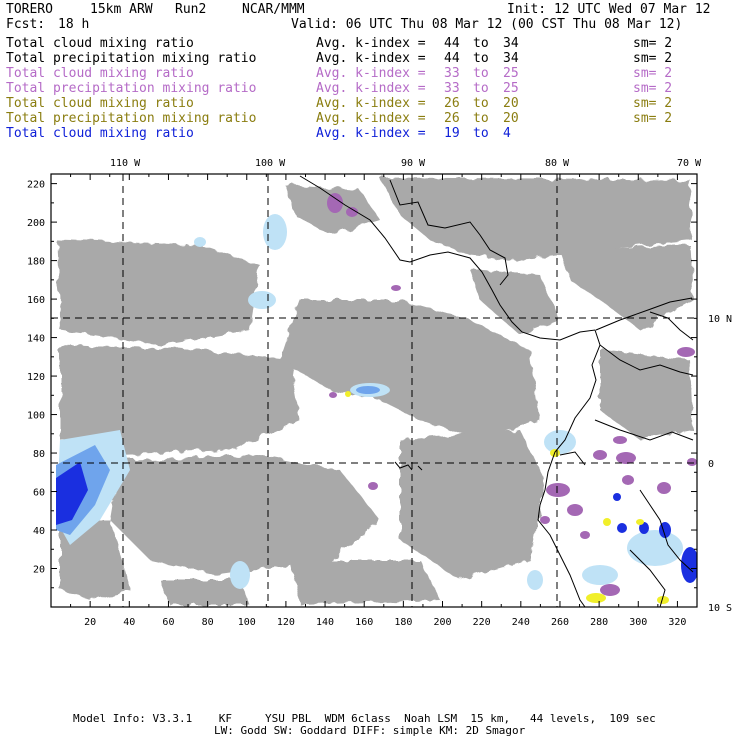  I want to click on legend-k-from: 19, so click(452, 133).